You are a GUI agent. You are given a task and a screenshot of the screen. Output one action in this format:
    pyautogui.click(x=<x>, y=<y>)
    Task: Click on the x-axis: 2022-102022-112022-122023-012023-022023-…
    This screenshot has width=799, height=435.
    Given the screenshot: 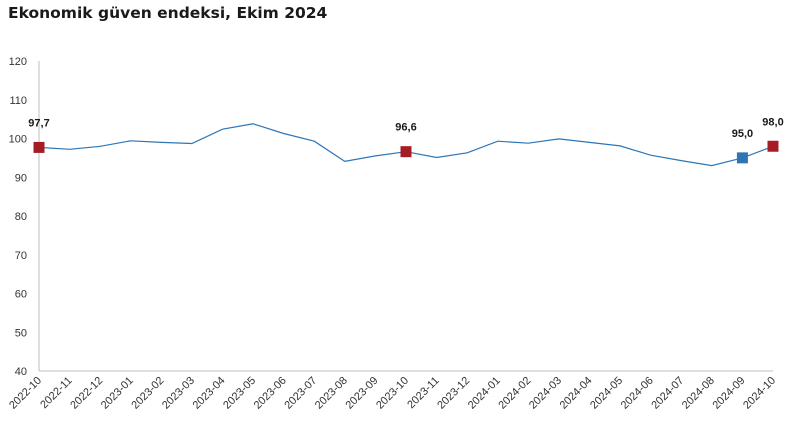 What is the action you would take?
    pyautogui.click(x=392, y=391)
    